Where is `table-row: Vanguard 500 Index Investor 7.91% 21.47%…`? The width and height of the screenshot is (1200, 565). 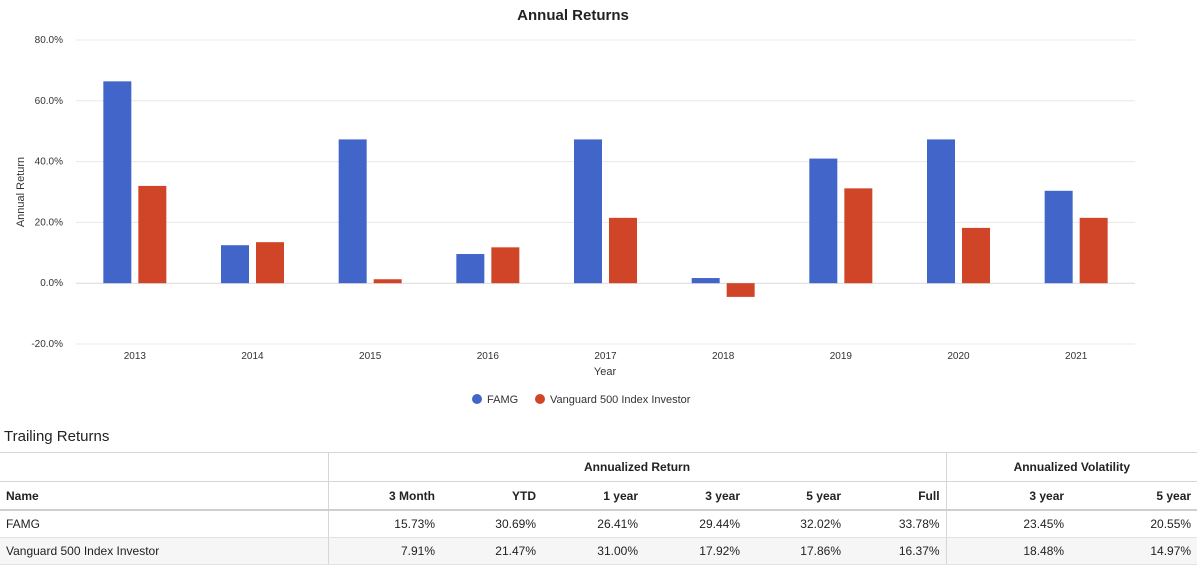
table-row: Vanguard 500 Index Investor 7.91% 21.47%… is located at coordinates (599, 551).